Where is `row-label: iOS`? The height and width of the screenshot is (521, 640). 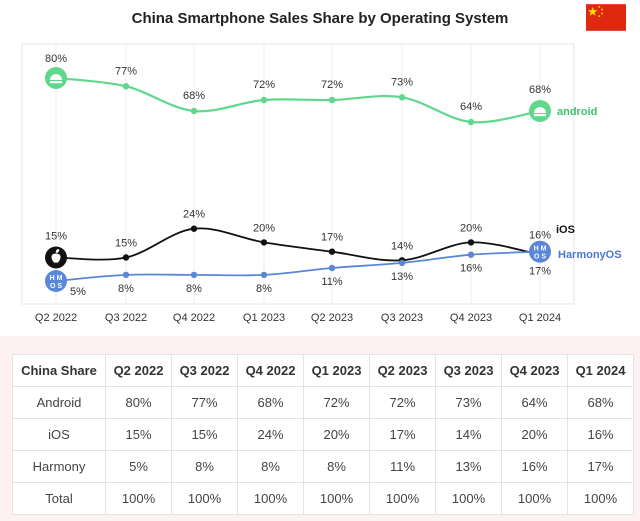
row-label: iOS is located at coordinates (59, 434).